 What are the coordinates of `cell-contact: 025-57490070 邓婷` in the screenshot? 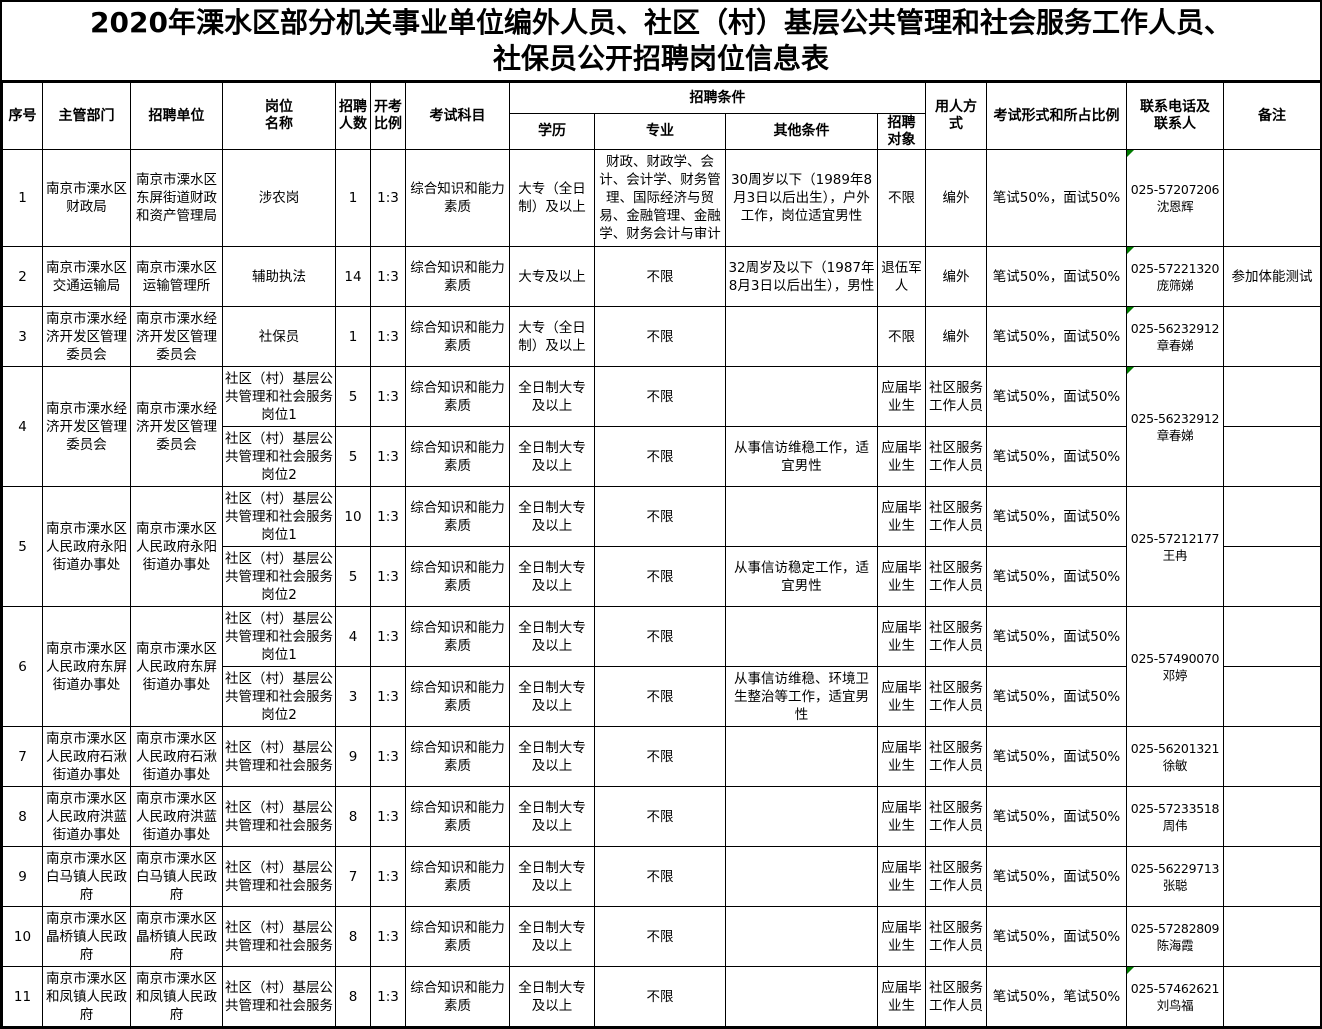 It's located at (1175, 666).